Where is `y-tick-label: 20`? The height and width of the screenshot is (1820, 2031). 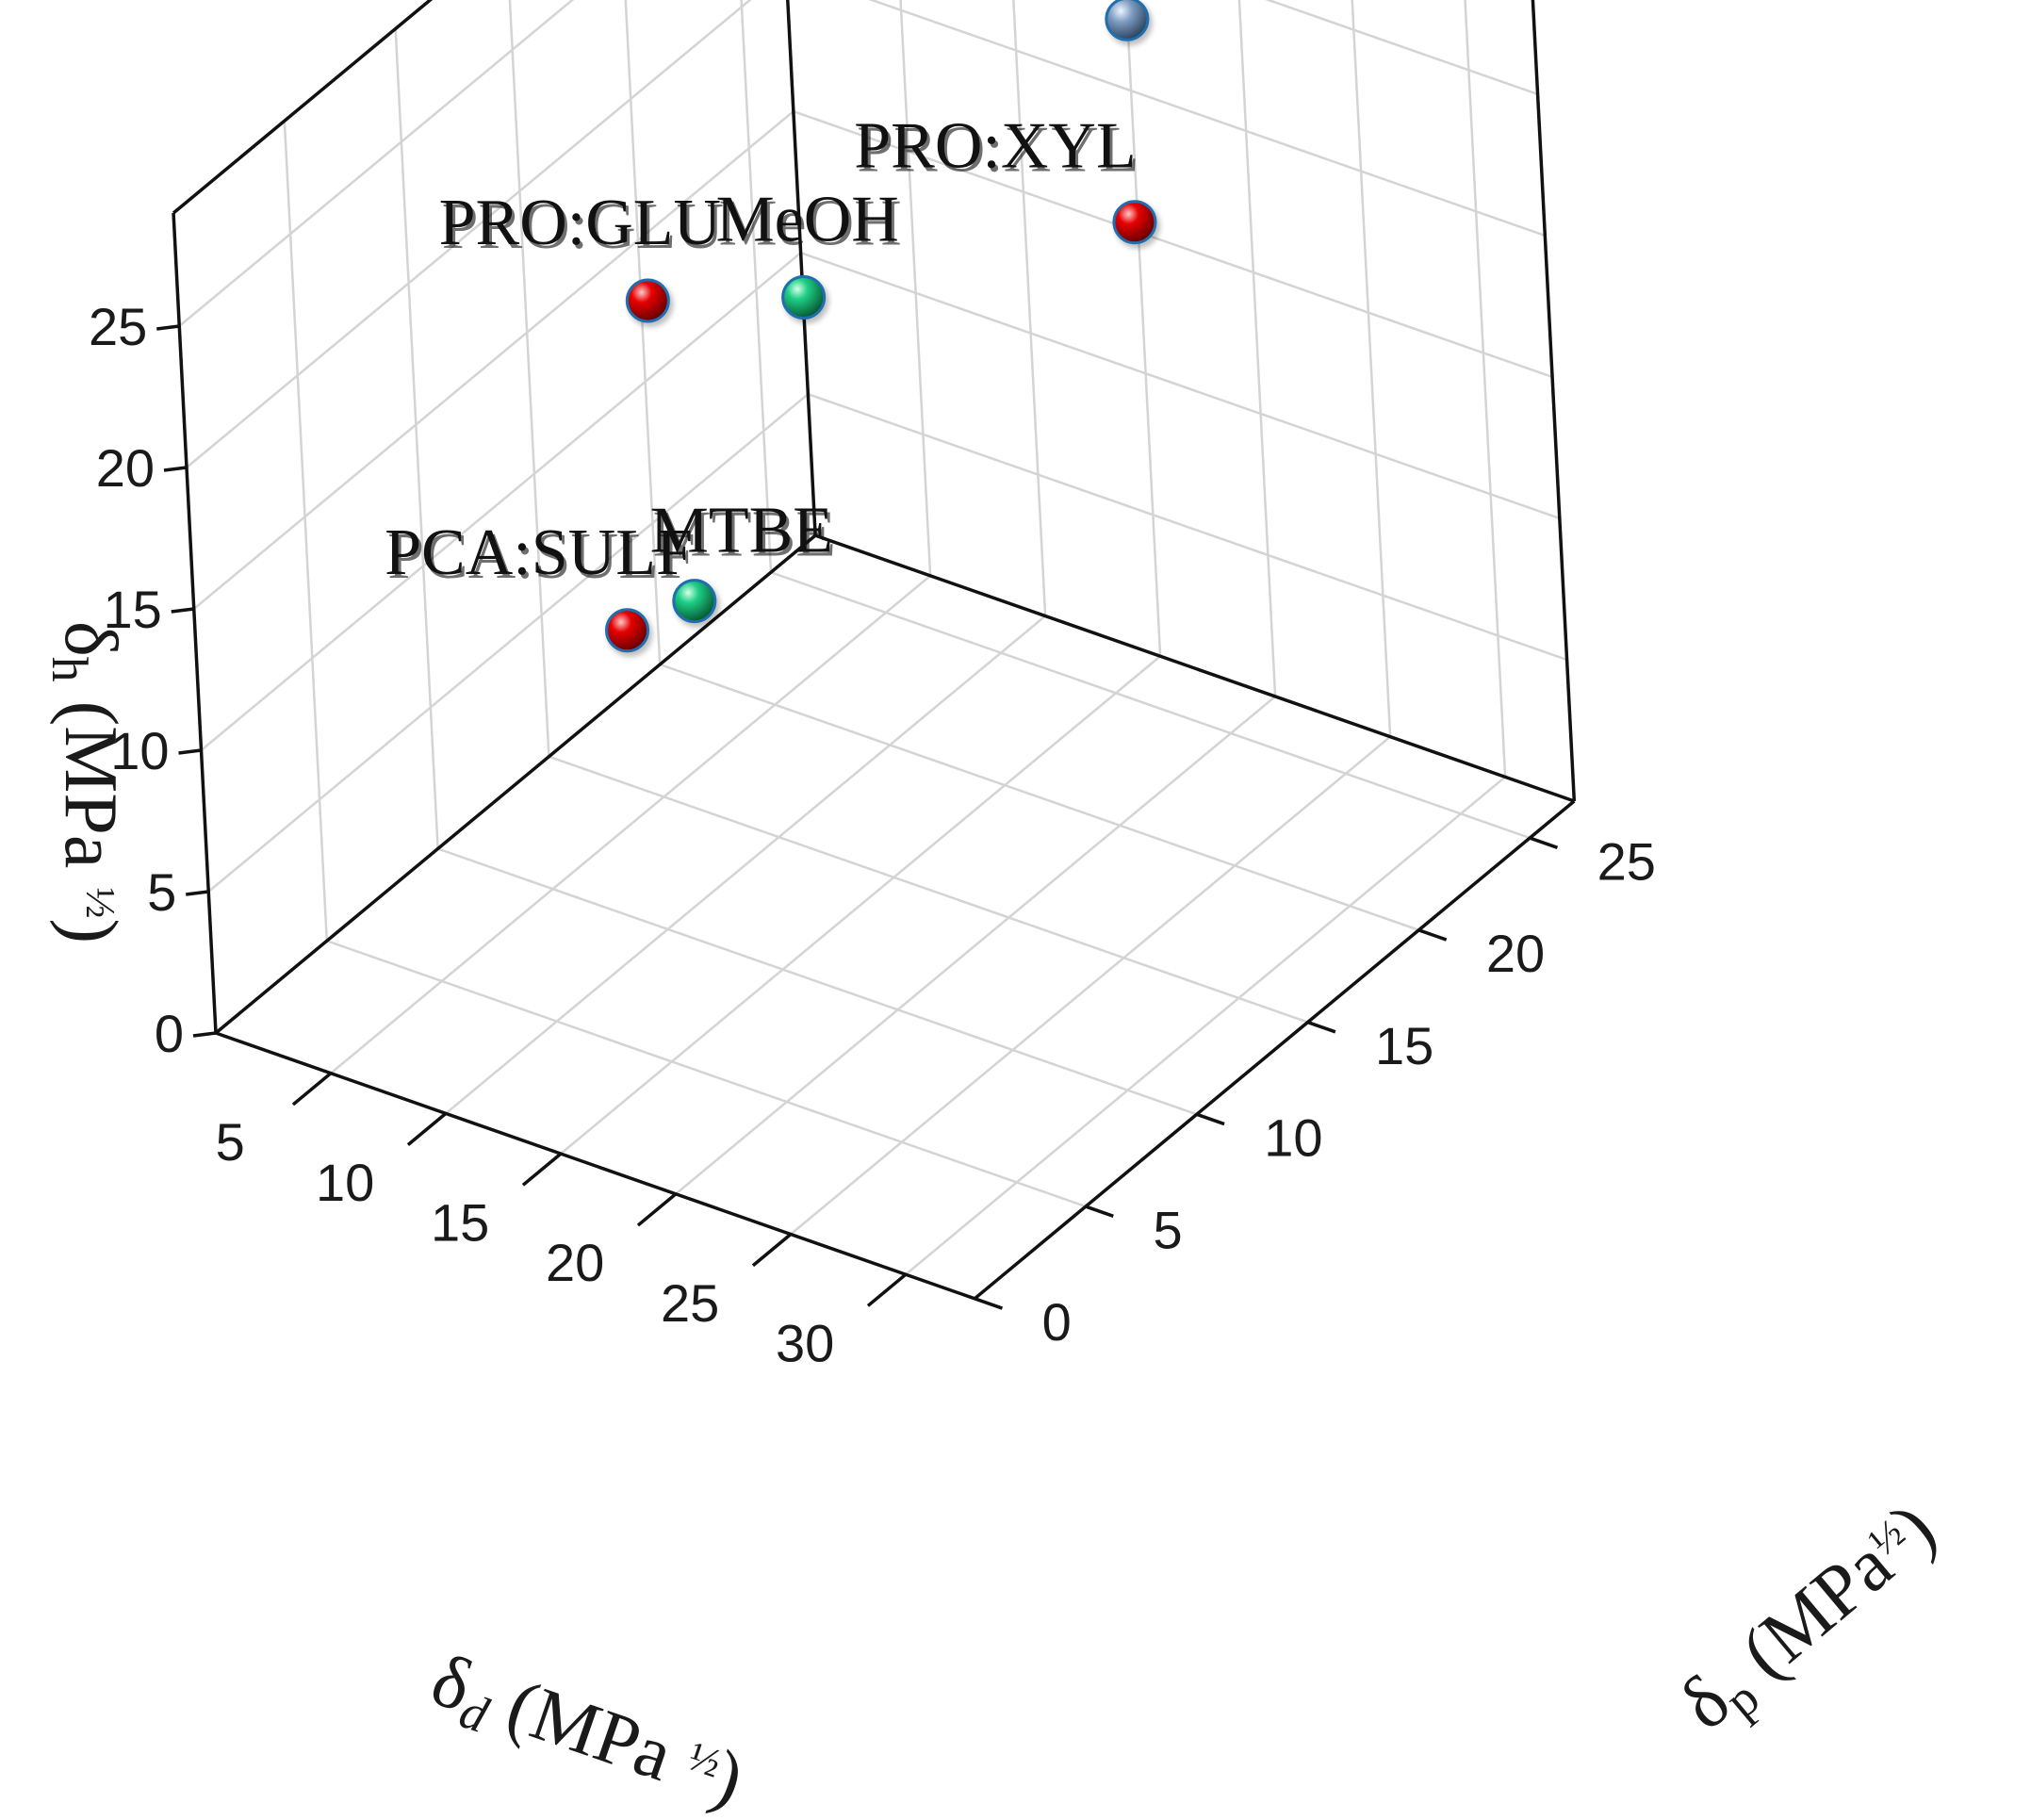
y-tick-label: 20 is located at coordinates (1515, 953).